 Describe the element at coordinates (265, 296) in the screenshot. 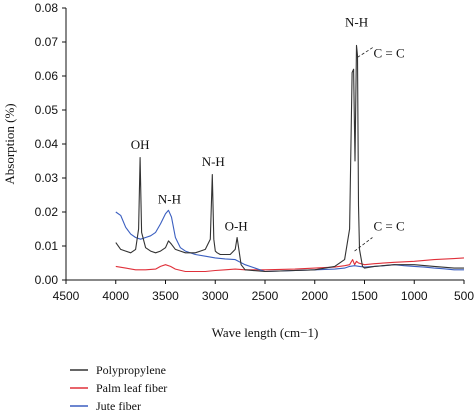

I see `x-tick-label: 2500` at that location.